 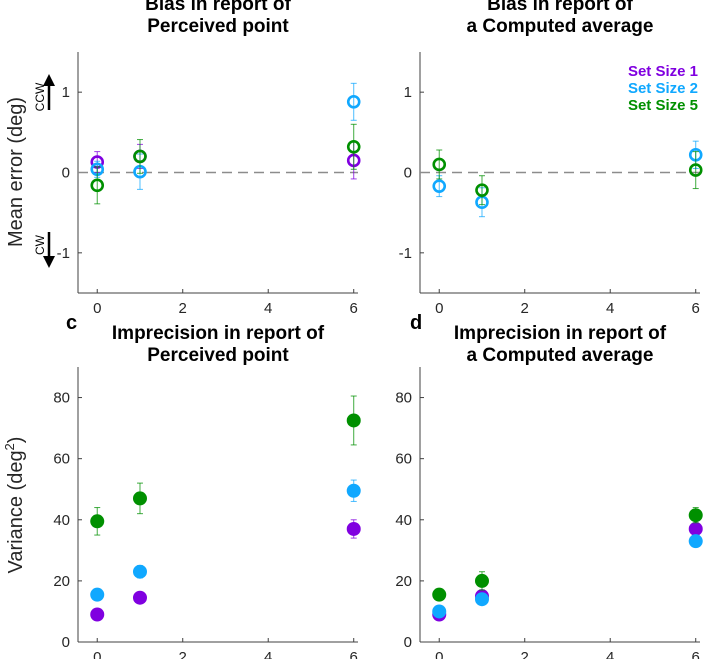 What do you see at coordinates (40, 244) in the screenshot?
I see `cw-label: CW` at bounding box center [40, 244].